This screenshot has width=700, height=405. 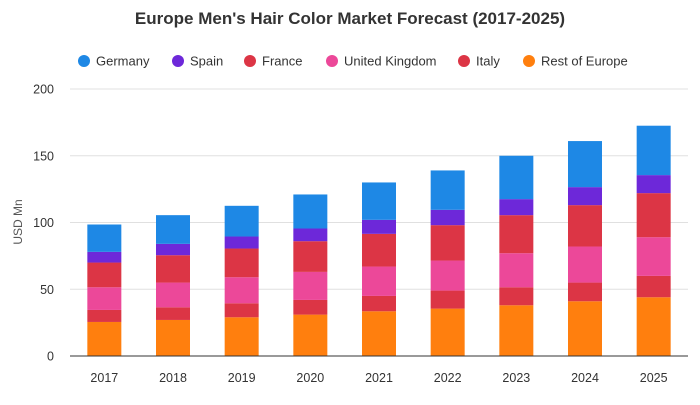 I want to click on y-tick-label-200: 200, so click(x=43, y=90).